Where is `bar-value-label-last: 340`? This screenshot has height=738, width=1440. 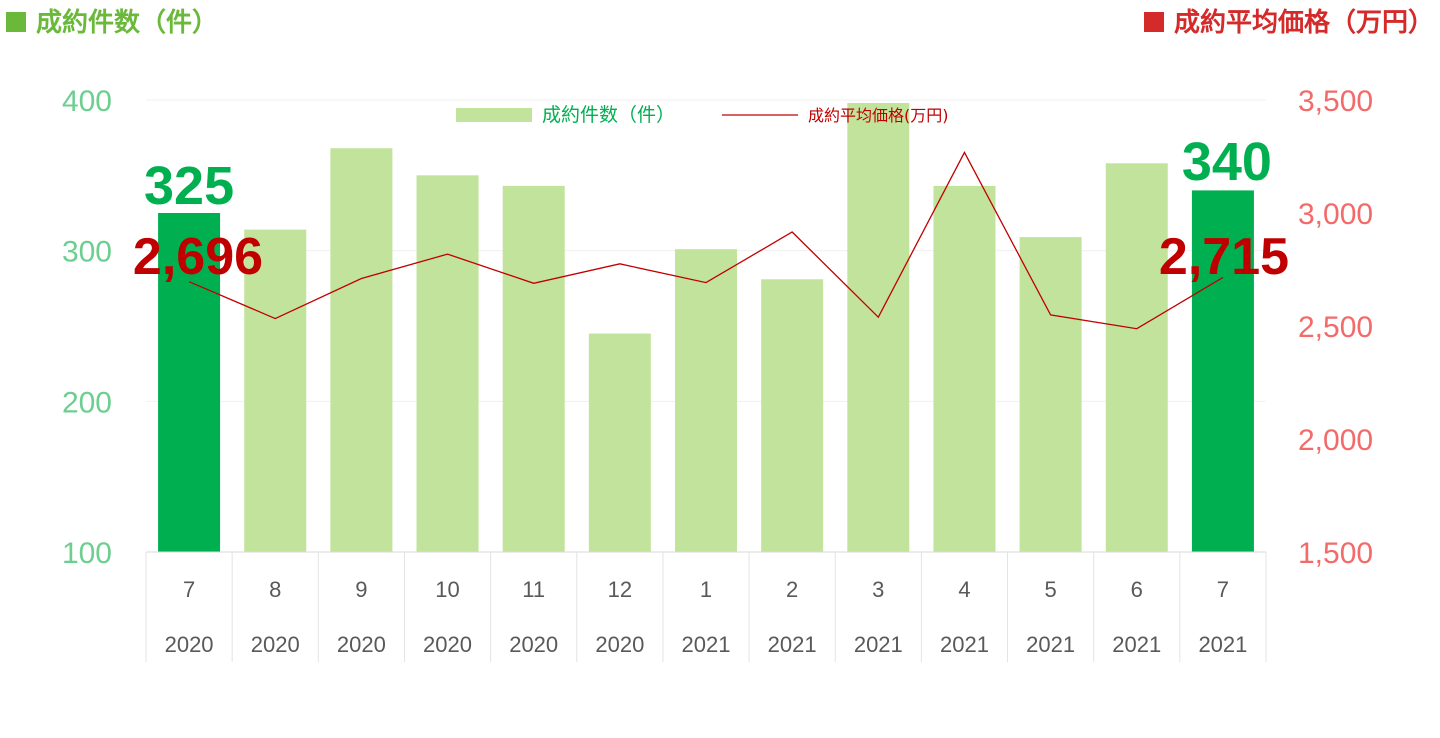 bar-value-label-last: 340 is located at coordinates (1227, 162).